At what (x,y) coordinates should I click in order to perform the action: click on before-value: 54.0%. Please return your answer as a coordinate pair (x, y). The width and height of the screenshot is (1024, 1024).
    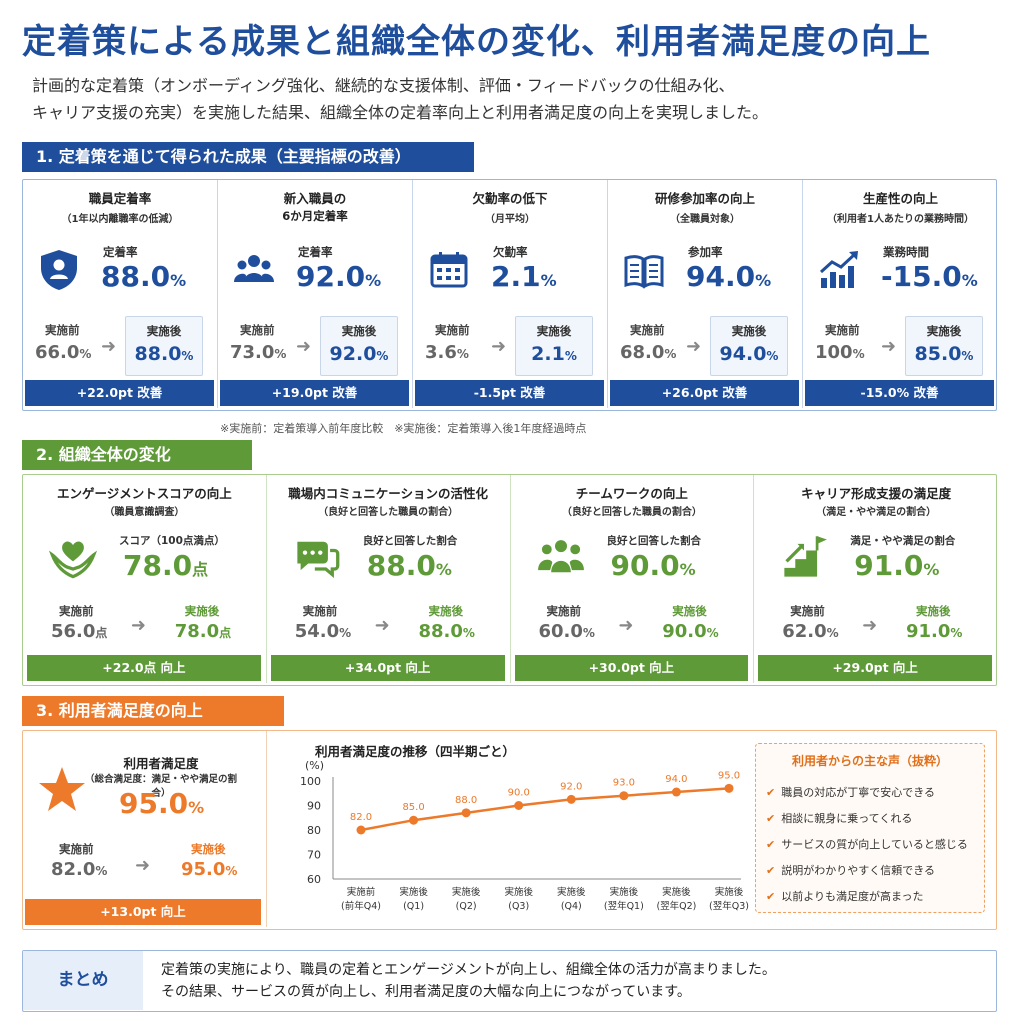
    Looking at the image, I should click on (323, 631).